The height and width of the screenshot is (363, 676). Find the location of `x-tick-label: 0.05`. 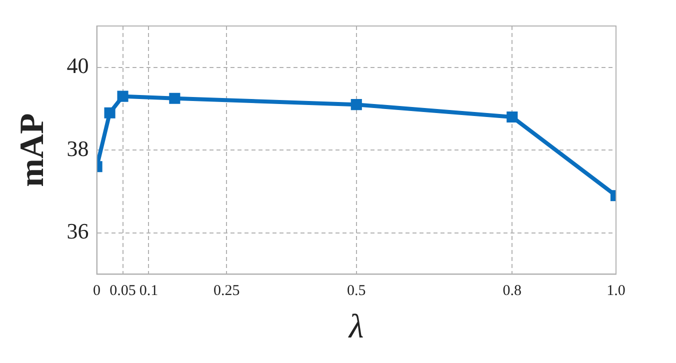

x-tick-label: 0.05 is located at coordinates (123, 291).